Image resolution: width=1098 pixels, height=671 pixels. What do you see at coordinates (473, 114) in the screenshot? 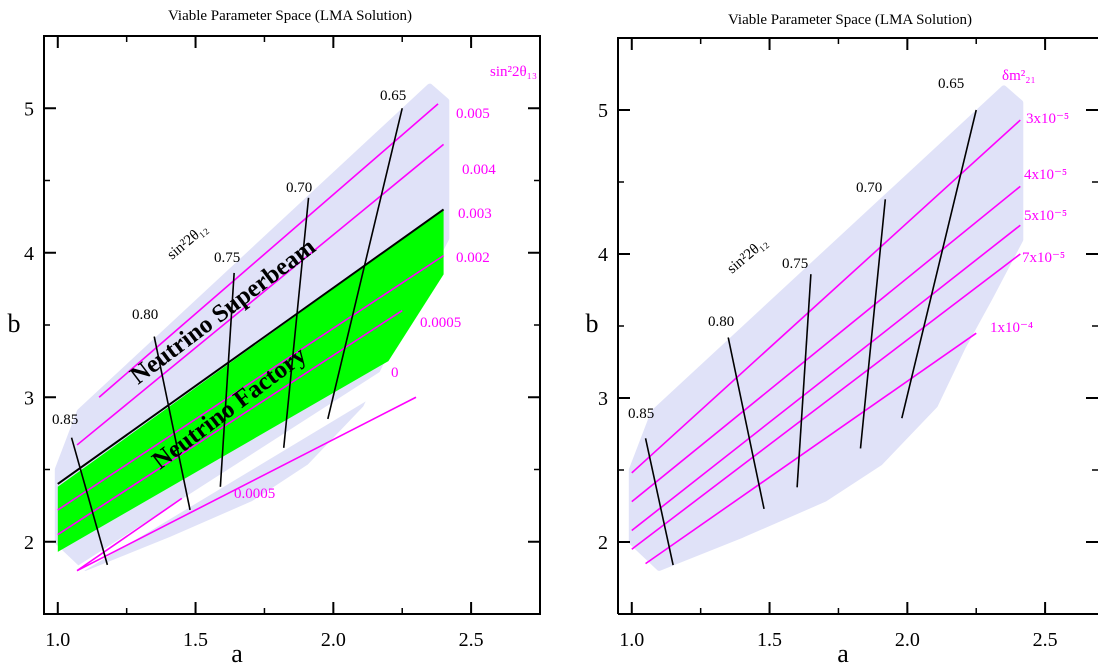
I see `theta13-contour-label: 0.005` at bounding box center [473, 114].